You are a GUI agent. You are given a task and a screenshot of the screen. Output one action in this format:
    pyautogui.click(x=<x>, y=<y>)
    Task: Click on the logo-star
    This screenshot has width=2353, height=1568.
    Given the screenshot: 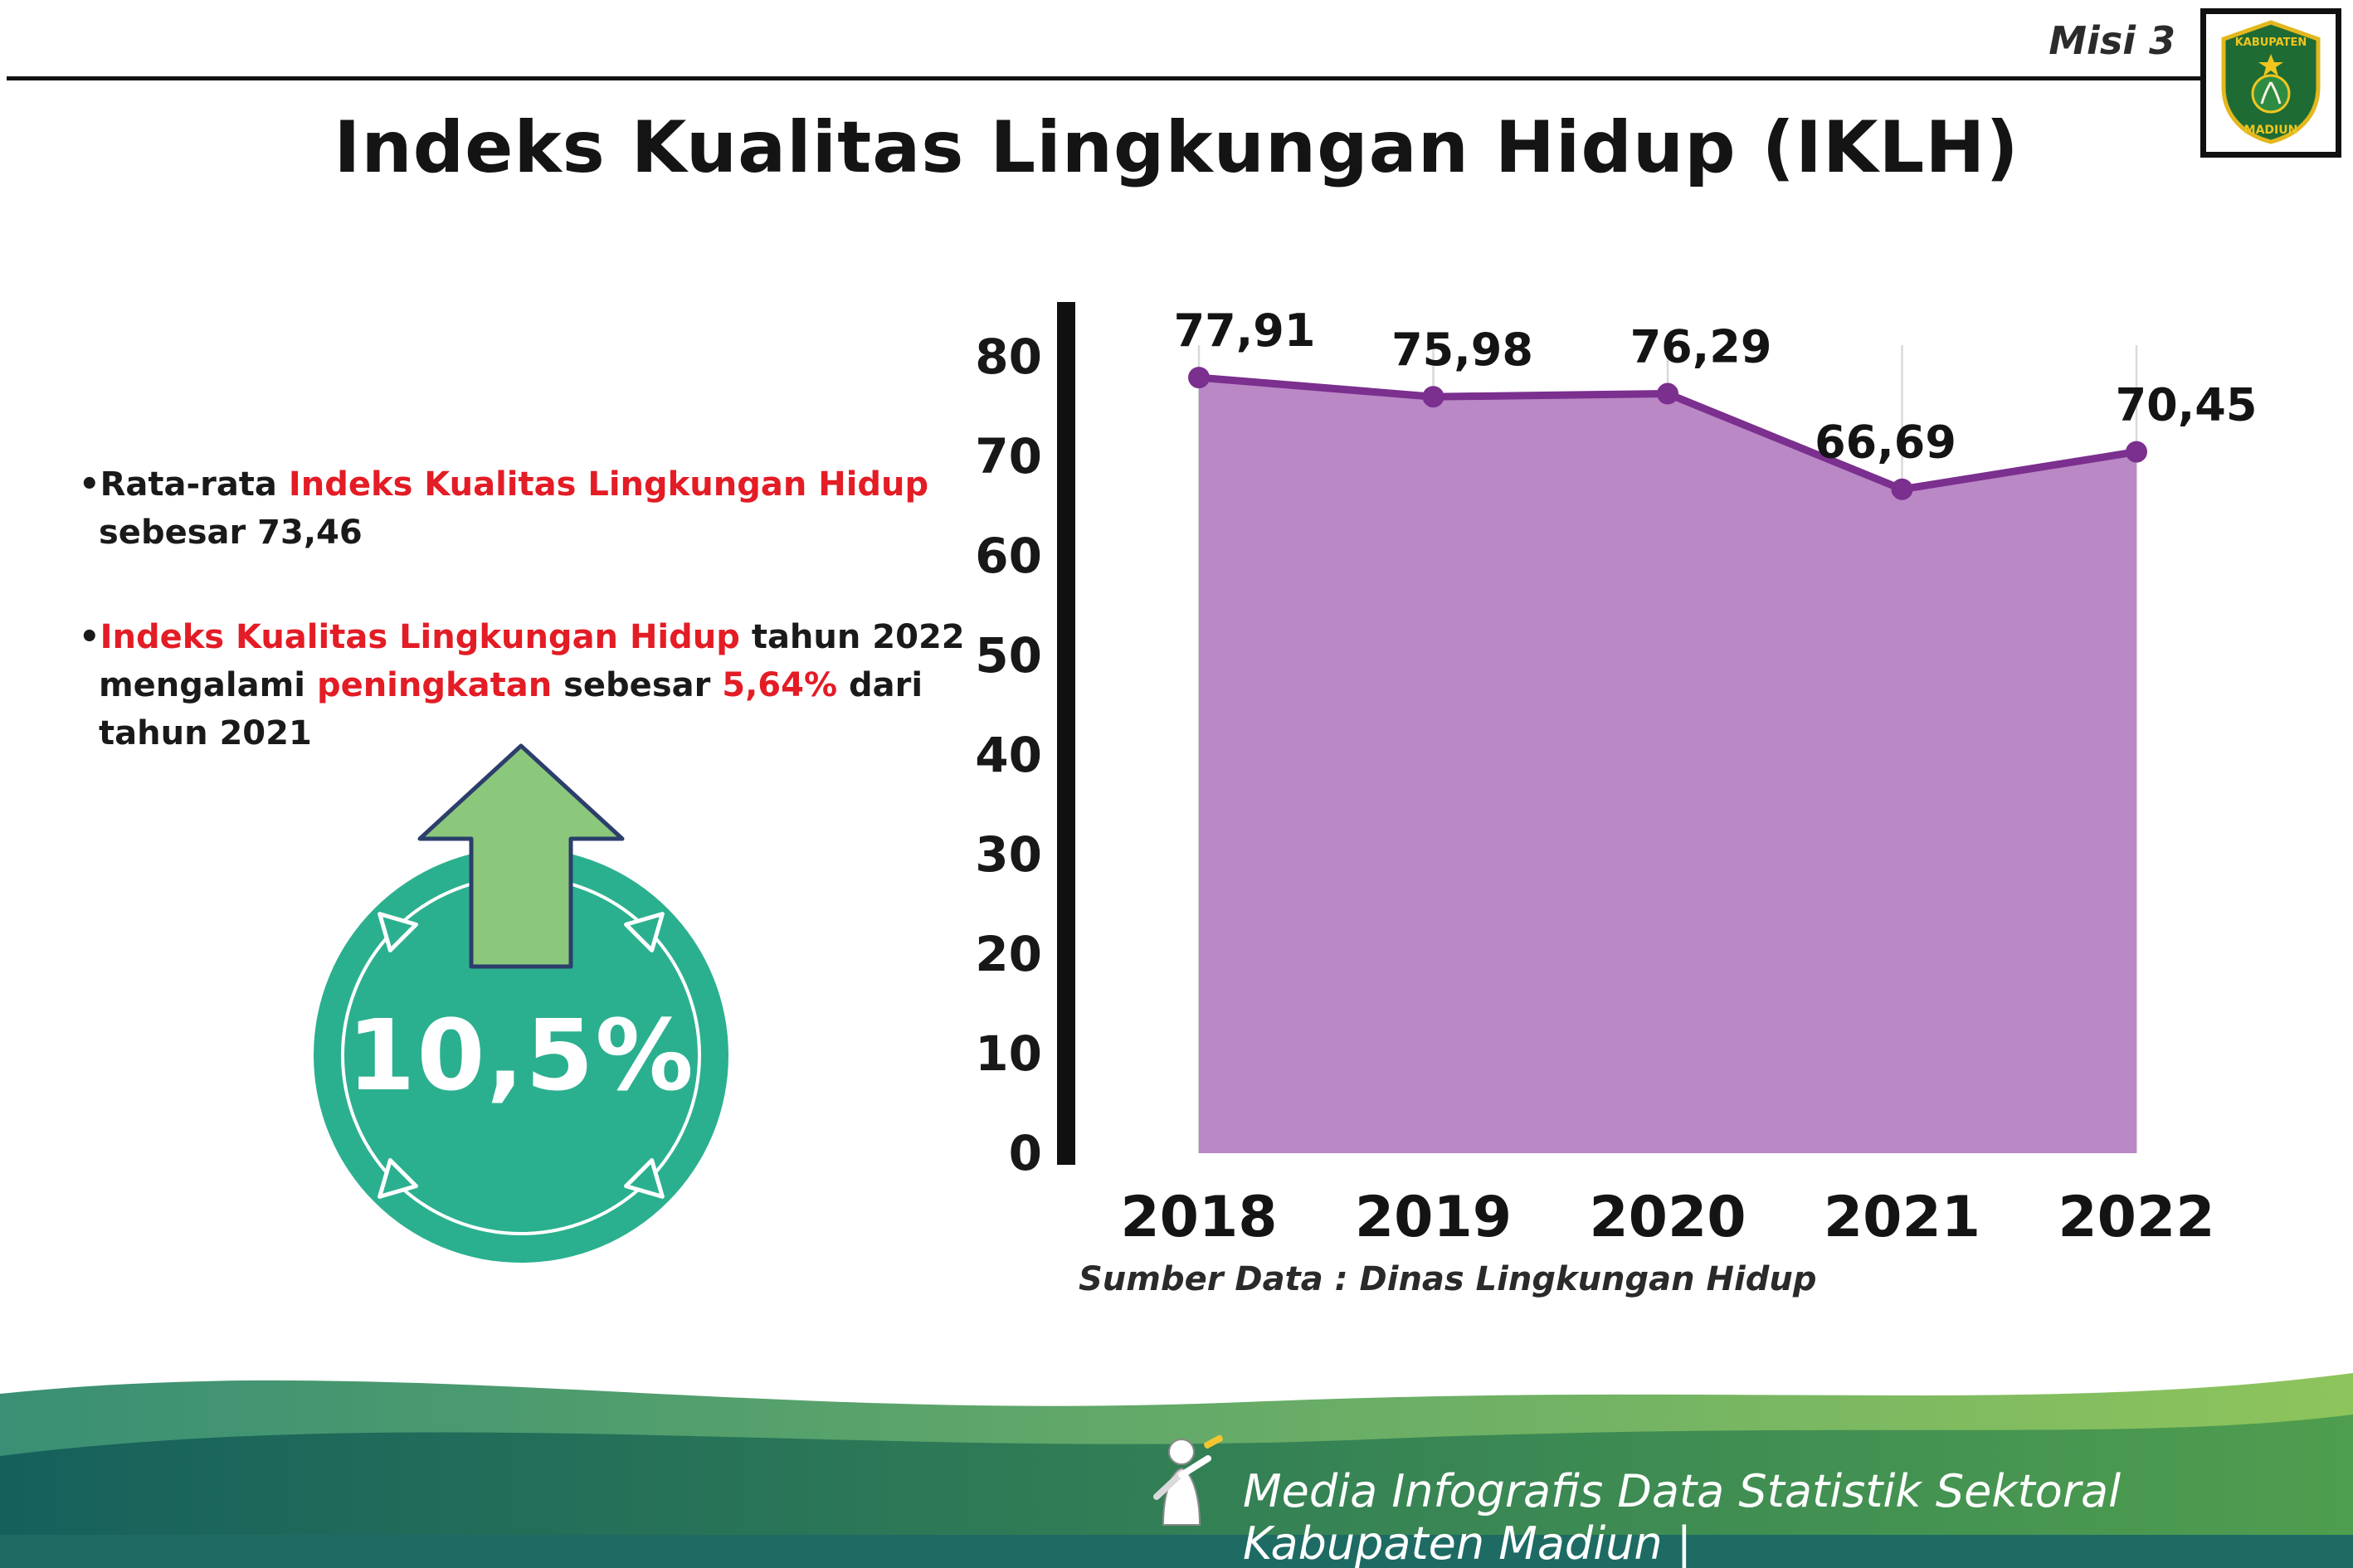 What is the action you would take?
    pyautogui.click(x=2270, y=65)
    